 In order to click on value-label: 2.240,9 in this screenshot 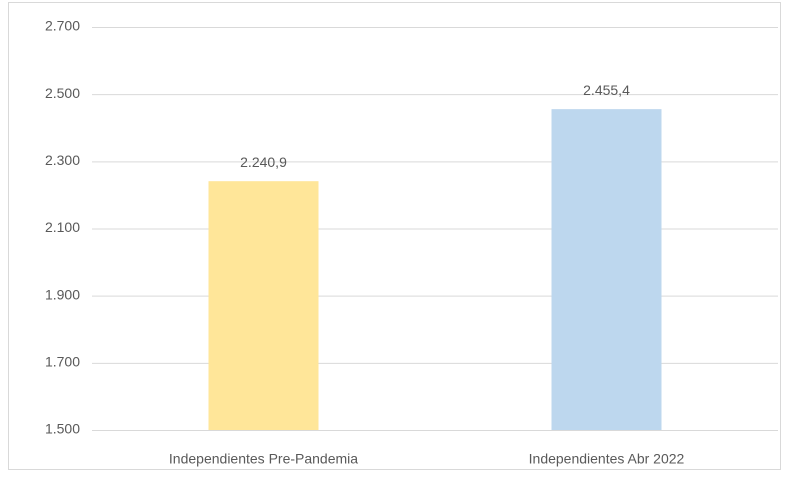, I will do `click(263, 162)`.